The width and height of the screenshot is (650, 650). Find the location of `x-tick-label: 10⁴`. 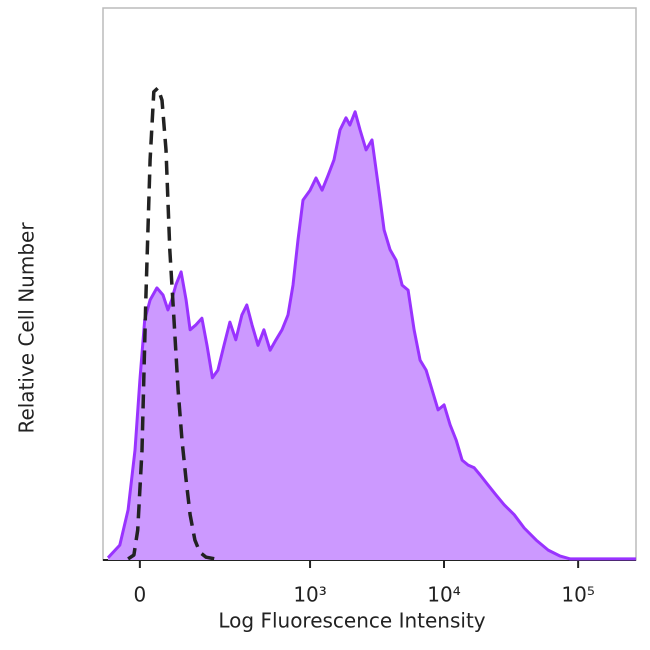

x-tick-label: 10⁴ is located at coordinates (443, 595).